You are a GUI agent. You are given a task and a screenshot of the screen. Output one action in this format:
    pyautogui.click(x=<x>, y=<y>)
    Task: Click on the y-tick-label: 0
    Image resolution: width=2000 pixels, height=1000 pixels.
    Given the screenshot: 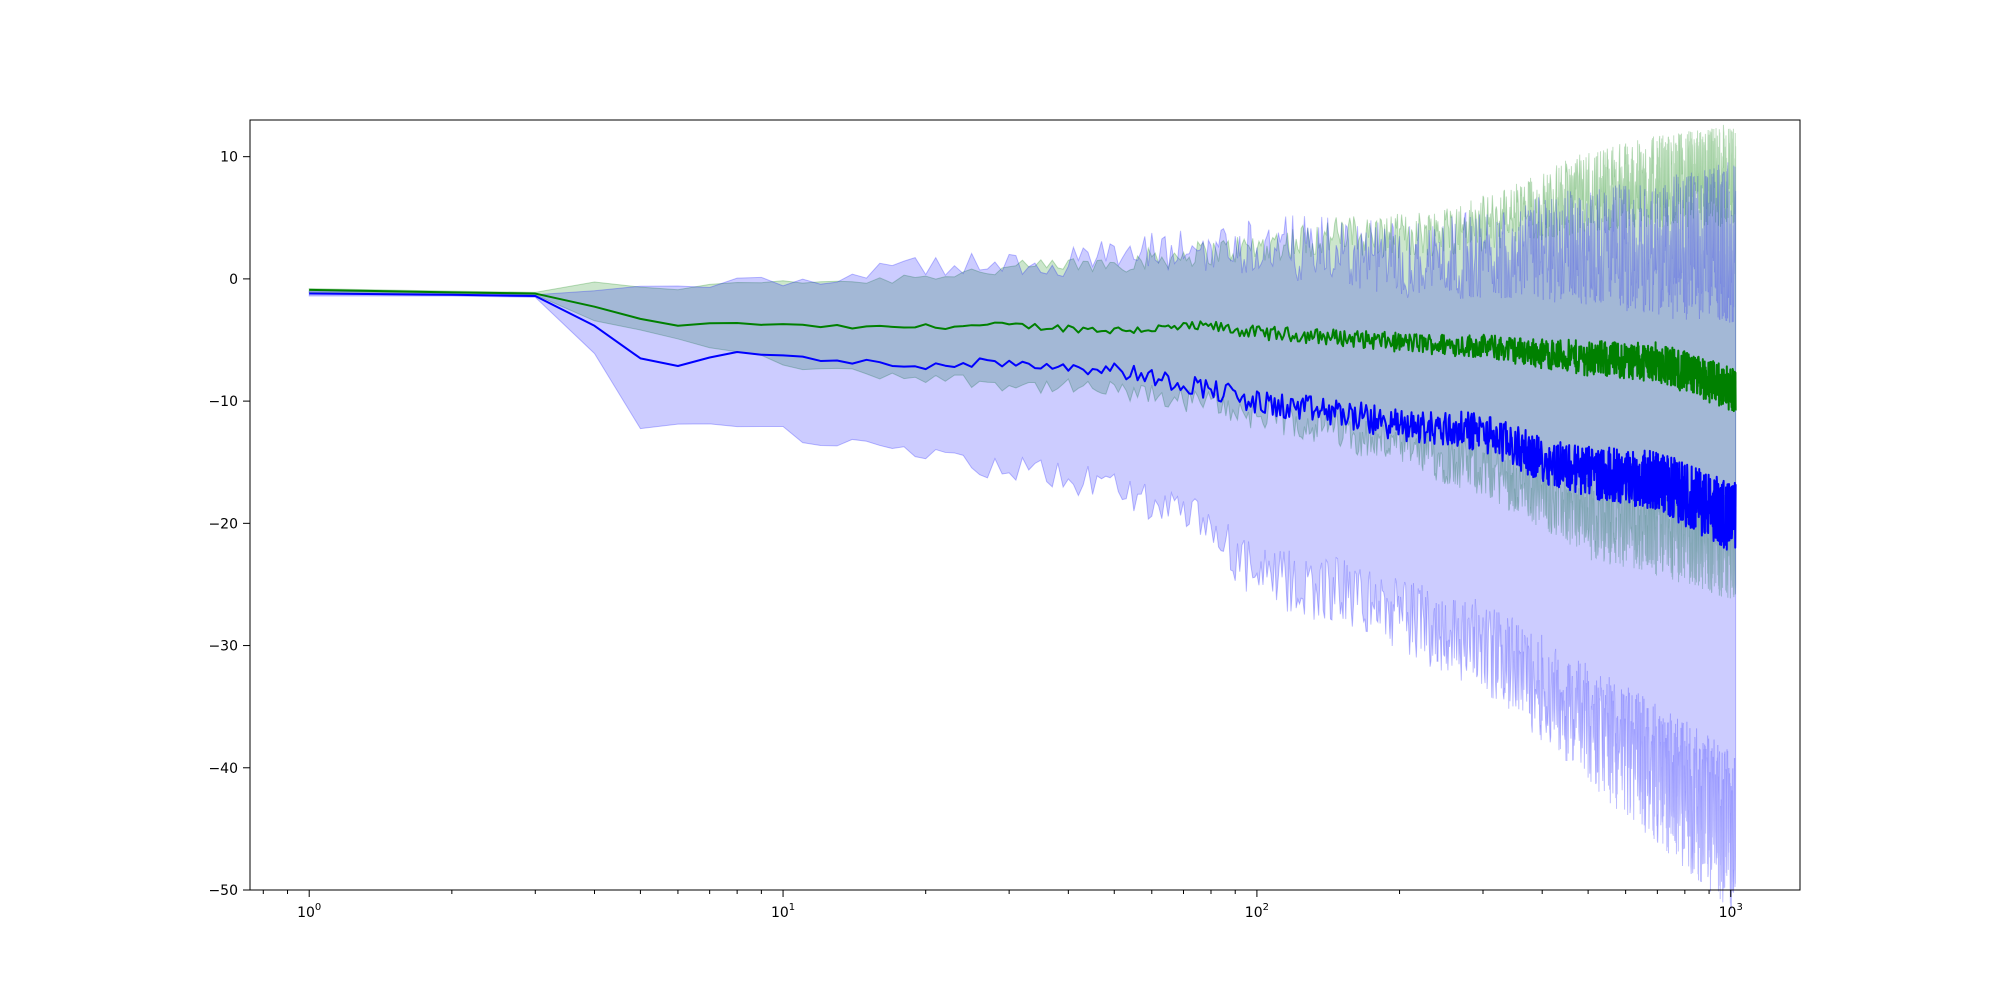 What is the action you would take?
    pyautogui.click(x=233, y=280)
    